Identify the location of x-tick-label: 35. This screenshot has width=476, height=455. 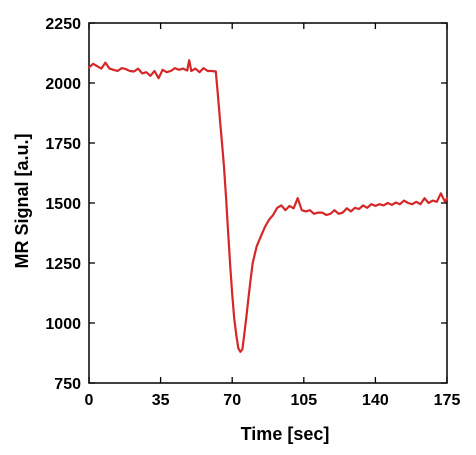
(161, 400).